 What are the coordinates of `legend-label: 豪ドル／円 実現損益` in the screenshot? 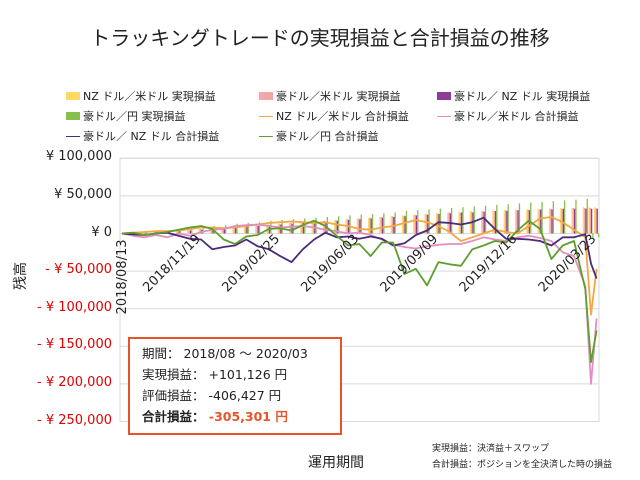 It's located at (134, 116).